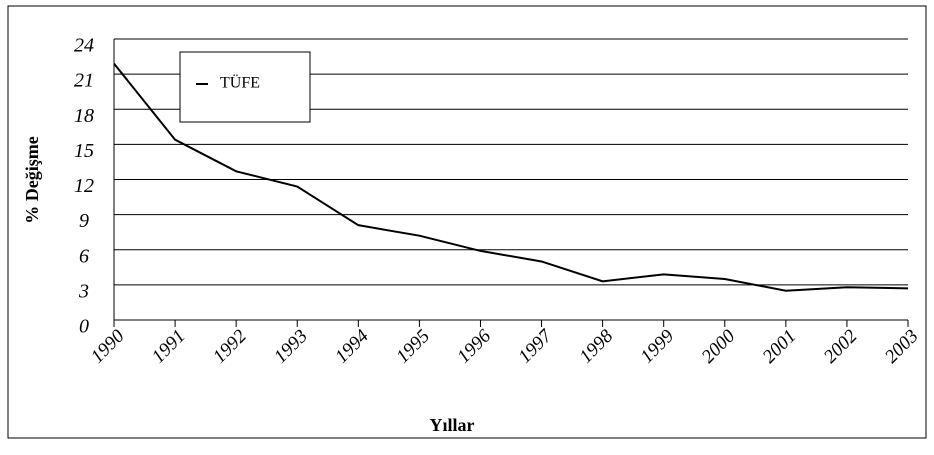 This screenshot has width=934, height=455. Describe the element at coordinates (83, 291) in the screenshot. I see `y-tick-label: 3` at that location.